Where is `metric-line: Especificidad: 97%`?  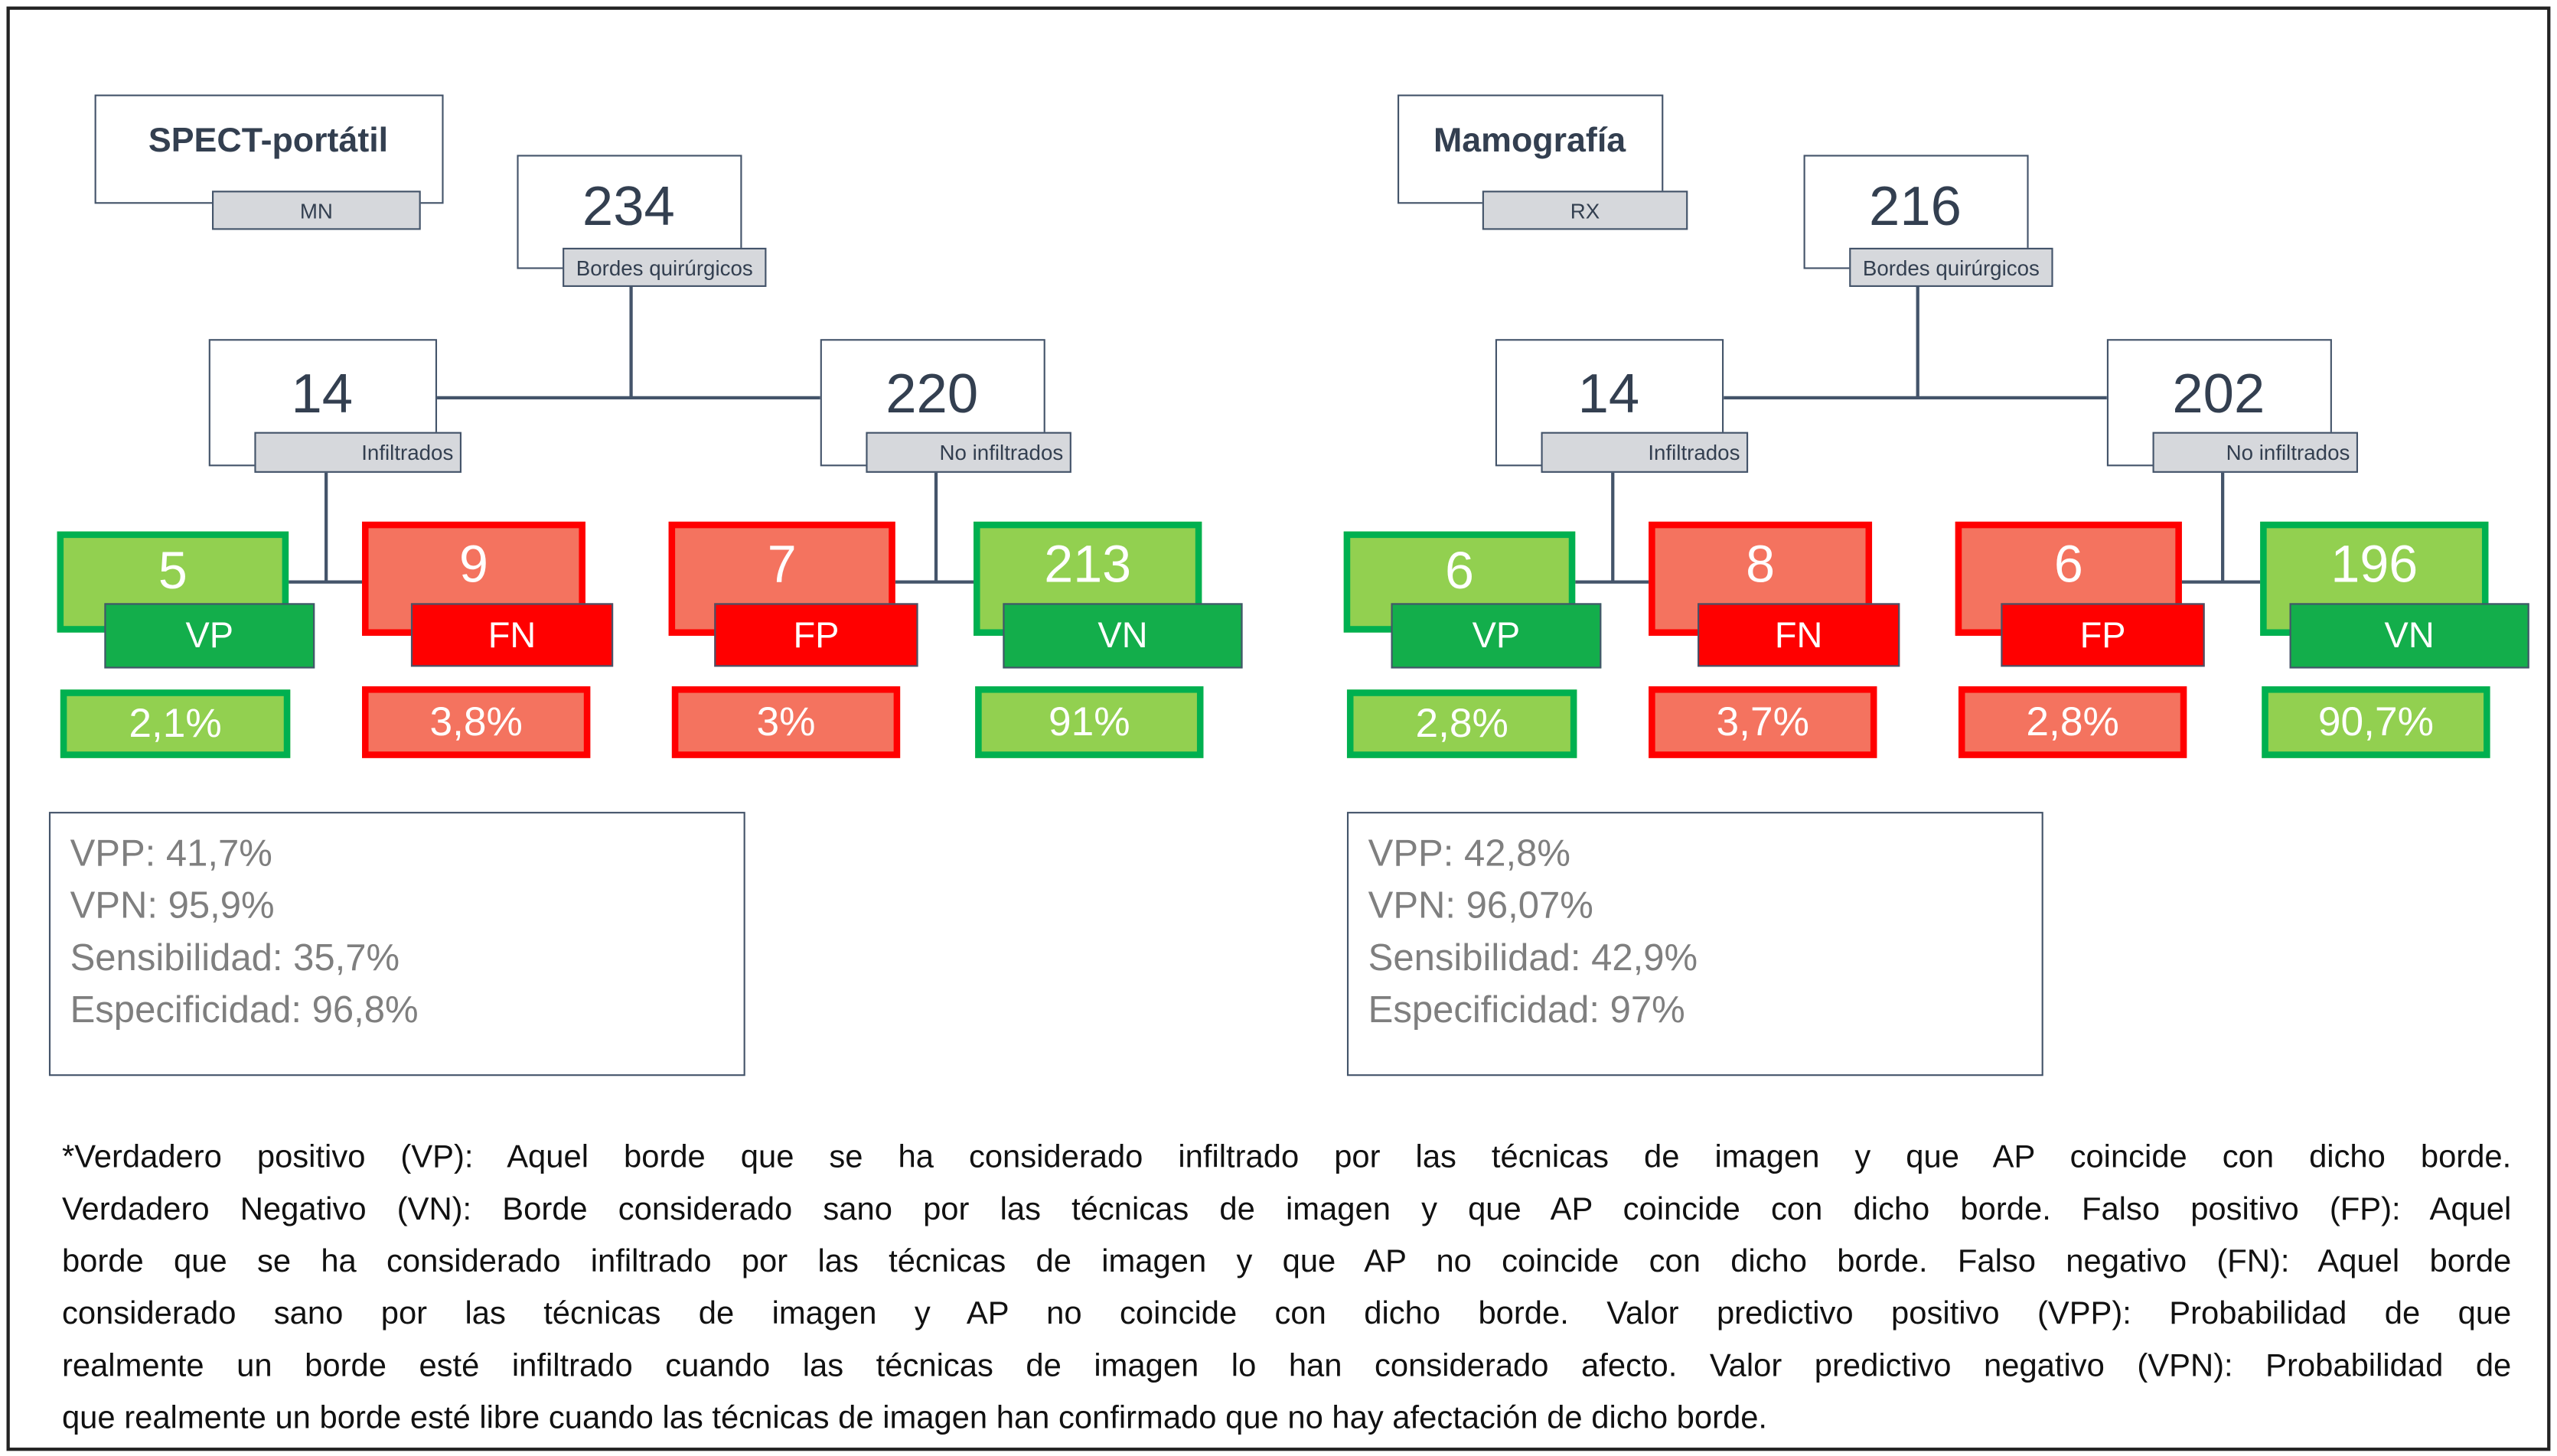 metric-line: Especificidad: 97% is located at coordinates (1526, 1009).